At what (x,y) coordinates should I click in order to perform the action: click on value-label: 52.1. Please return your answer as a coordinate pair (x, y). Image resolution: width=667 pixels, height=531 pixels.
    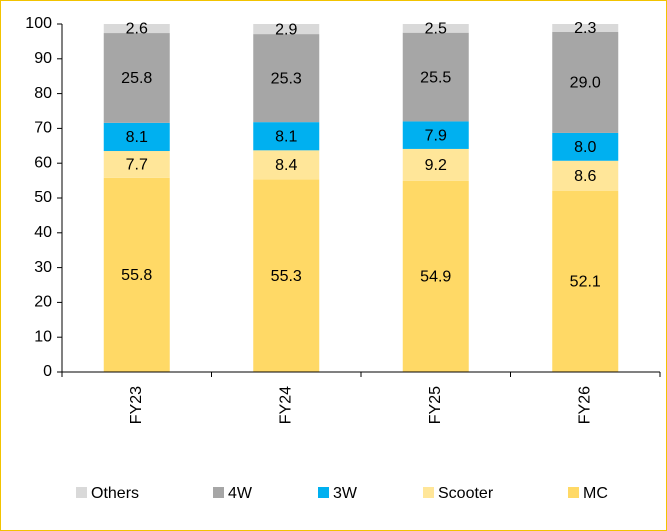
    Looking at the image, I should click on (585, 282).